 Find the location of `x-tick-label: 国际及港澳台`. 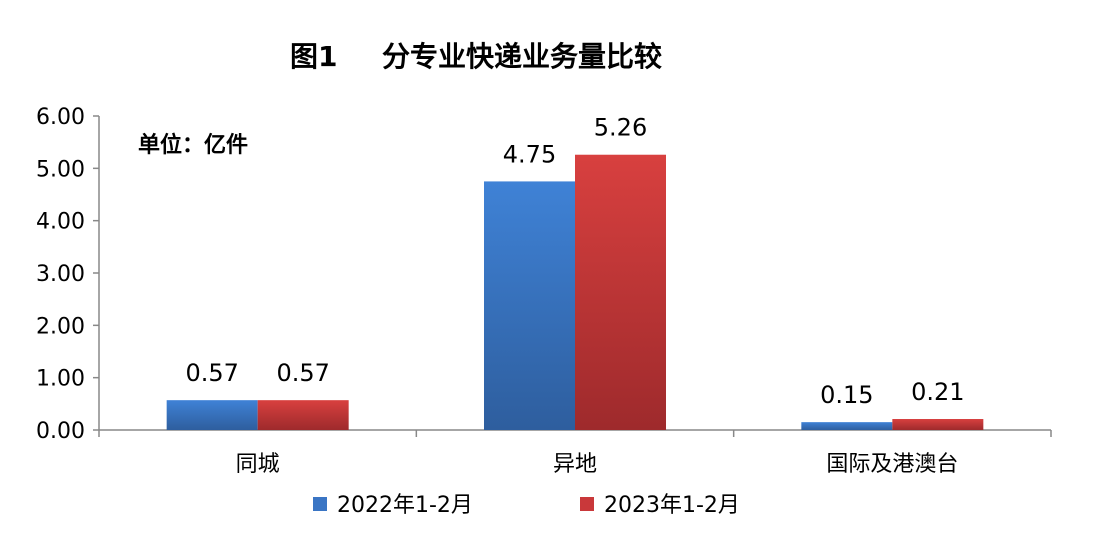

x-tick-label: 国际及港澳台 is located at coordinates (892, 464).